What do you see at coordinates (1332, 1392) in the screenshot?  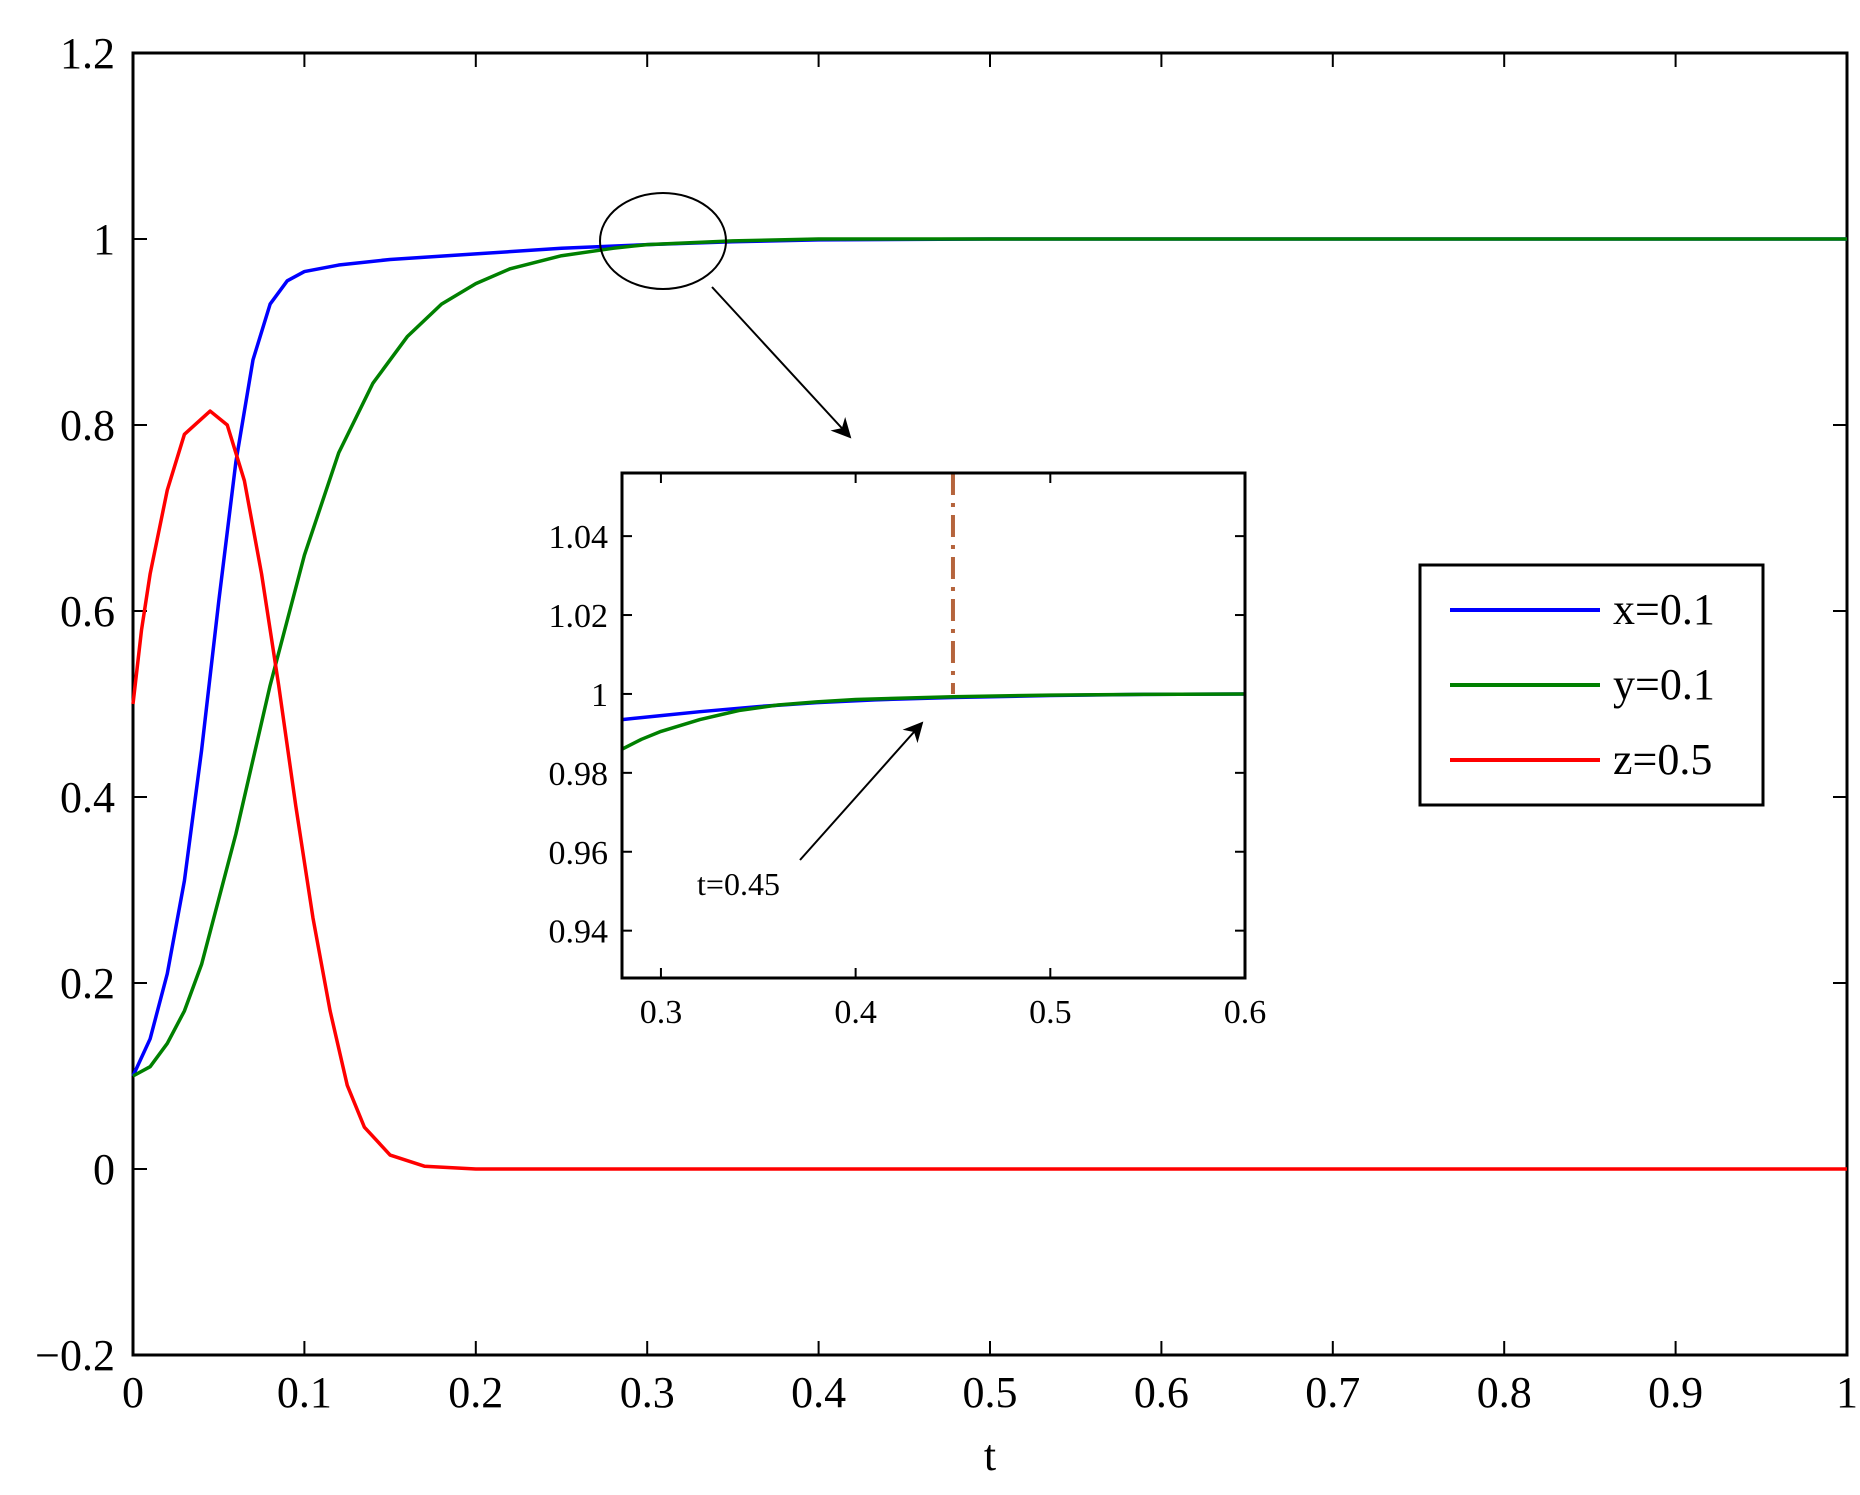 I see `x-tick-label: 0.7` at bounding box center [1332, 1392].